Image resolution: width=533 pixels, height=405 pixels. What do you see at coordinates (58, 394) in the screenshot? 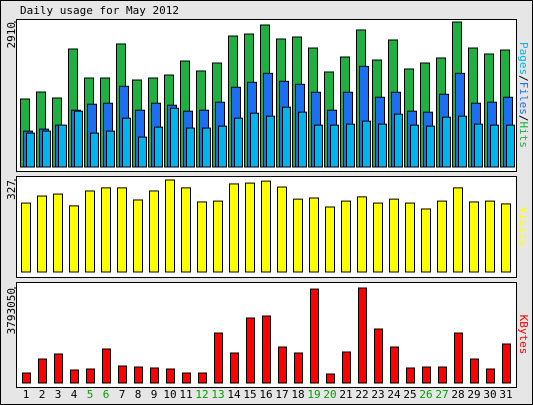
I see `x-tick-label: 3` at bounding box center [58, 394].